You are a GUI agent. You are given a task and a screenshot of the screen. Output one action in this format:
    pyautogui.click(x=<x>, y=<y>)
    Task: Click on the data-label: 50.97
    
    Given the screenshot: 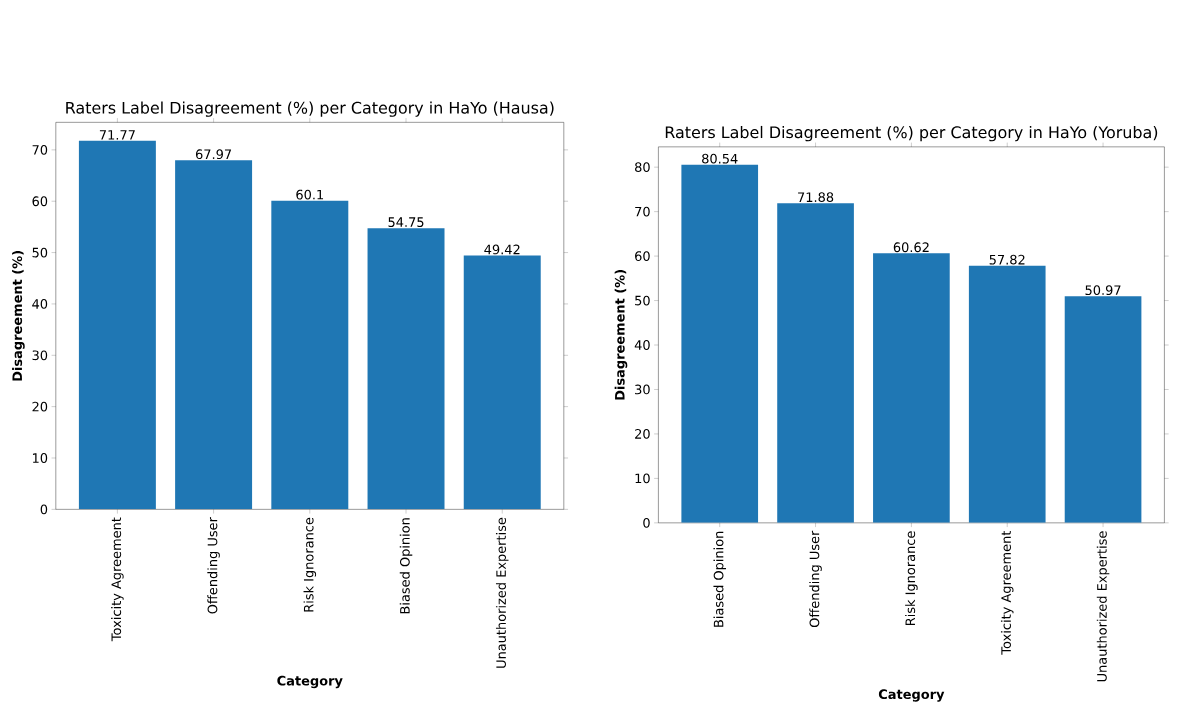 What is the action you would take?
    pyautogui.click(x=1103, y=290)
    